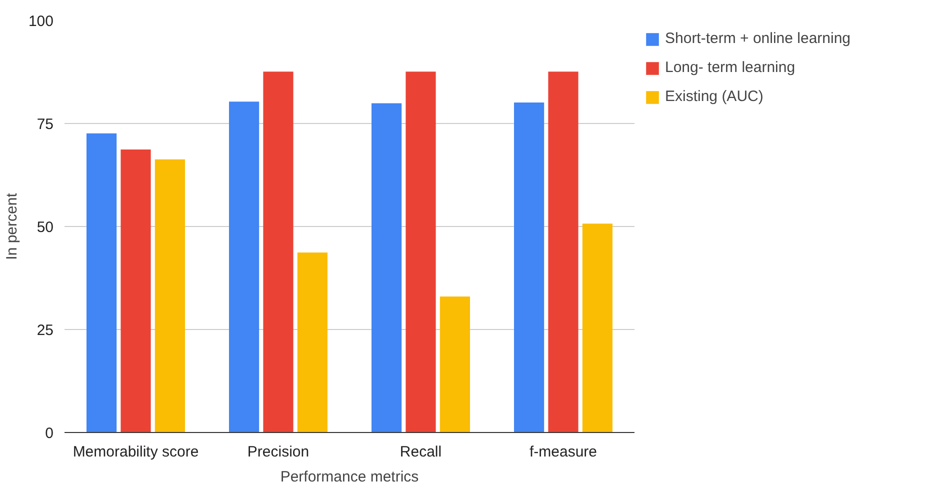  What do you see at coordinates (45, 330) in the screenshot?
I see `y-tick-label: 25` at bounding box center [45, 330].